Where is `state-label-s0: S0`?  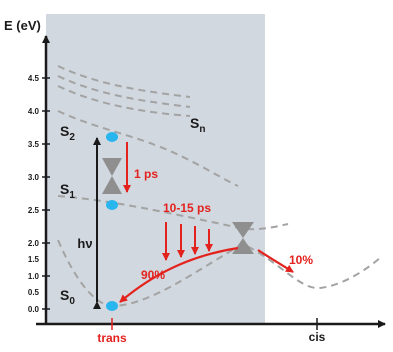 state-label-s0: S0 is located at coordinates (67, 297).